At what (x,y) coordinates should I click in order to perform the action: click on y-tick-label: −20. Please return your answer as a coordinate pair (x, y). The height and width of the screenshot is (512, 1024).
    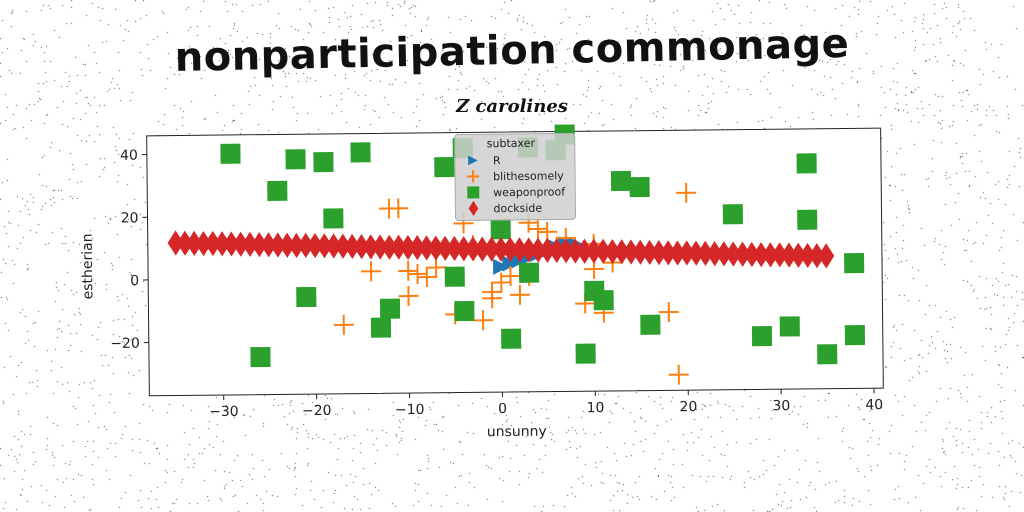
    Looking at the image, I should click on (125, 344).